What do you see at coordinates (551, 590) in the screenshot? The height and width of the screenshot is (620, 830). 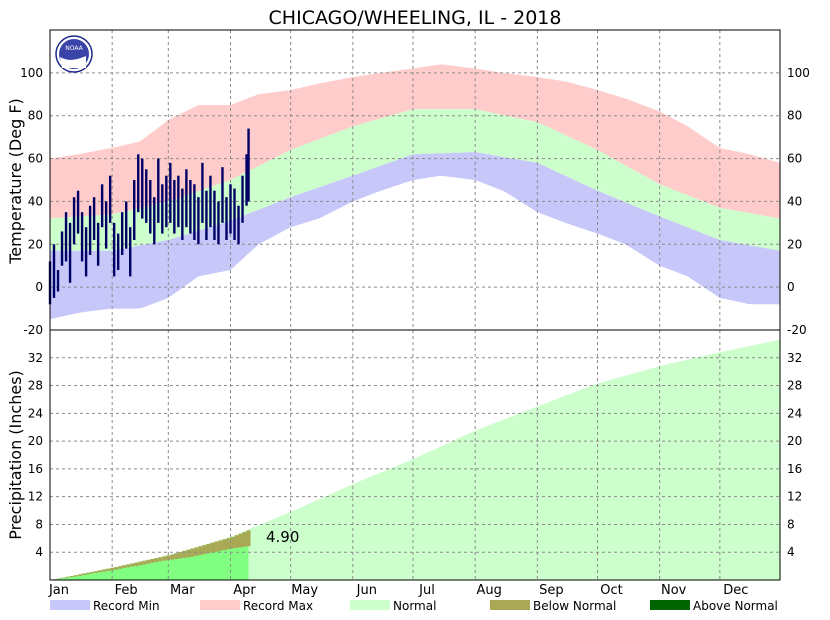 I see `month-label: Sep` at bounding box center [551, 590].